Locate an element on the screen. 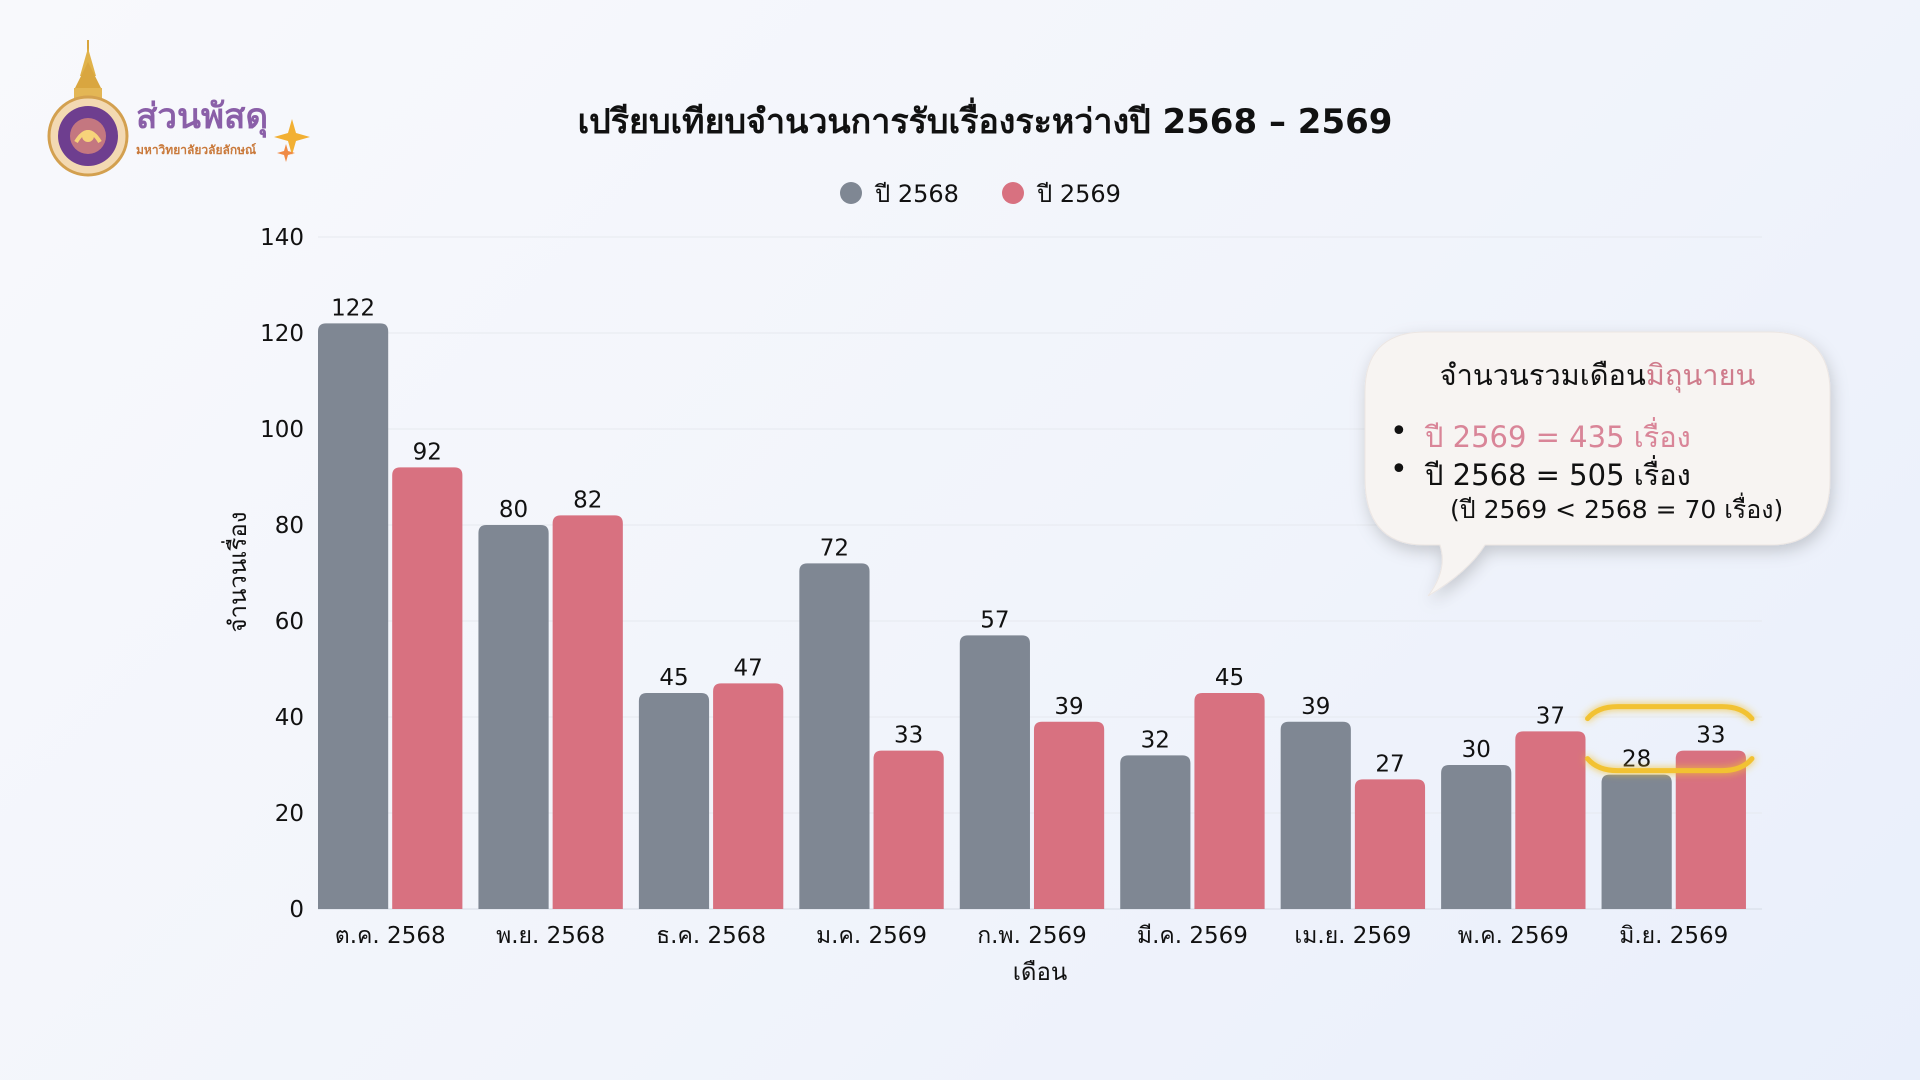 The width and height of the screenshot is (1920, 1080). callout-title-prefix: จำนวนรวมเดือน is located at coordinates (1542, 375).